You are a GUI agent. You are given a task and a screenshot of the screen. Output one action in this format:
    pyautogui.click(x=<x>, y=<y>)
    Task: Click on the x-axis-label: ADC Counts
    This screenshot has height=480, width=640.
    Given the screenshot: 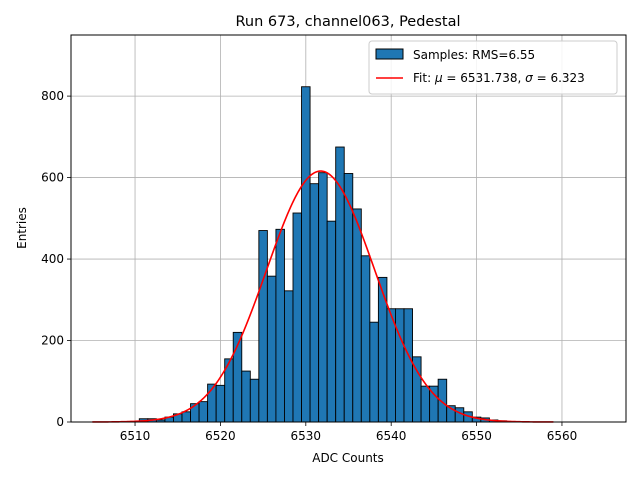 What is the action you would take?
    pyautogui.click(x=348, y=458)
    